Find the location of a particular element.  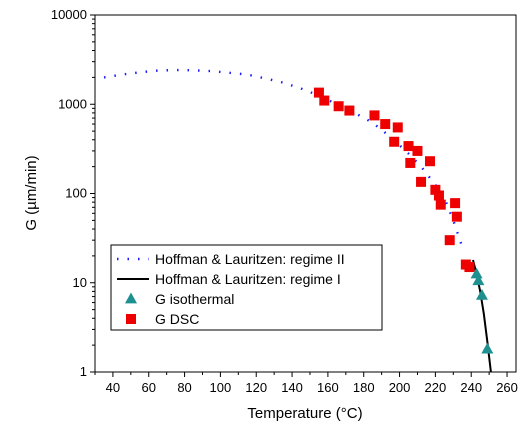

x-tick-label: 160 is located at coordinates (328, 387).